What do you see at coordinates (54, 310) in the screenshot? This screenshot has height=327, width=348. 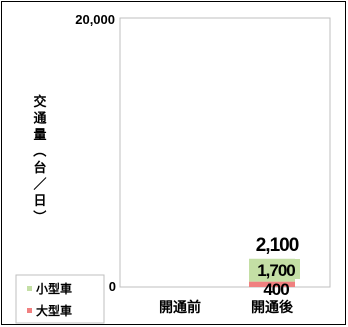 I see `legend-label-1: 大型車` at bounding box center [54, 310].